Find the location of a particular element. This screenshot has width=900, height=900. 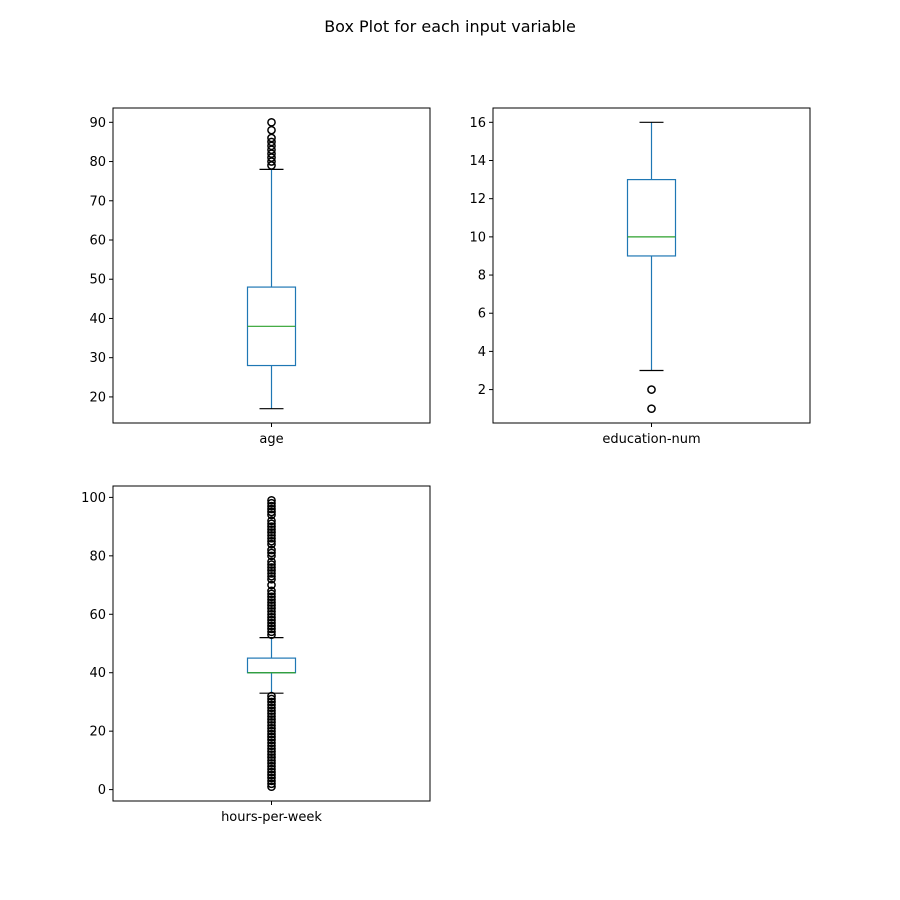

figure-title: Box Plot for each input variable is located at coordinates (450, 26).